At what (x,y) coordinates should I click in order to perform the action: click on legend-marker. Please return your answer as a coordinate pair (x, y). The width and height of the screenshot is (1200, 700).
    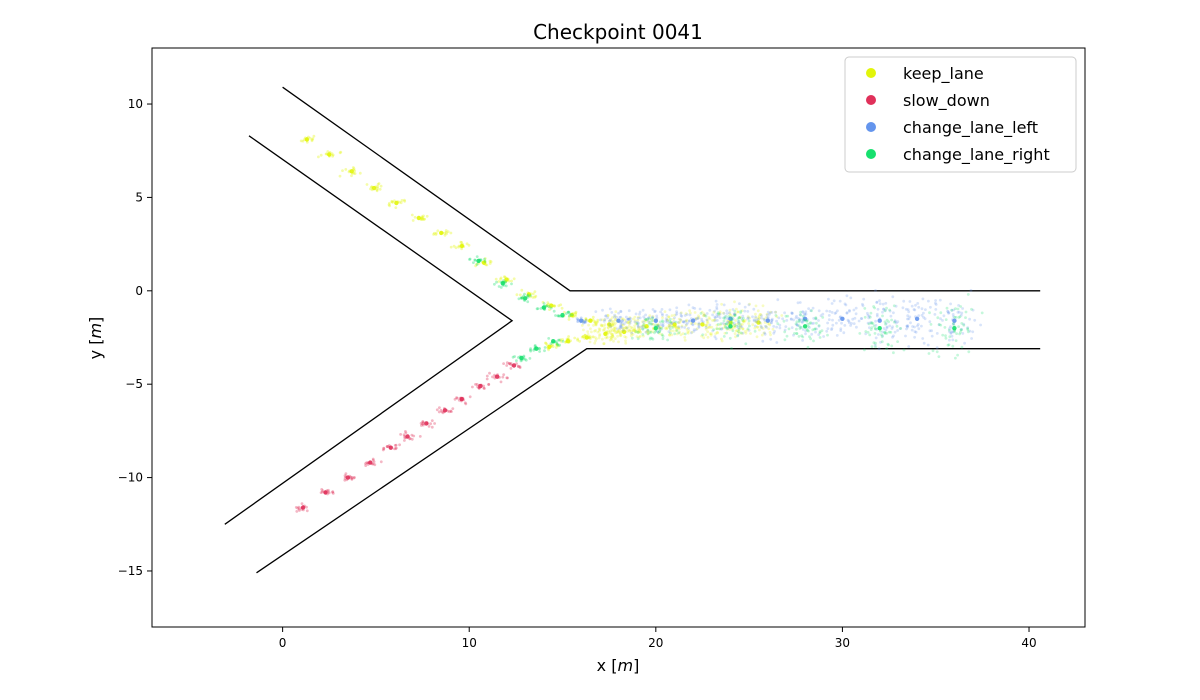
    Looking at the image, I should click on (871, 100).